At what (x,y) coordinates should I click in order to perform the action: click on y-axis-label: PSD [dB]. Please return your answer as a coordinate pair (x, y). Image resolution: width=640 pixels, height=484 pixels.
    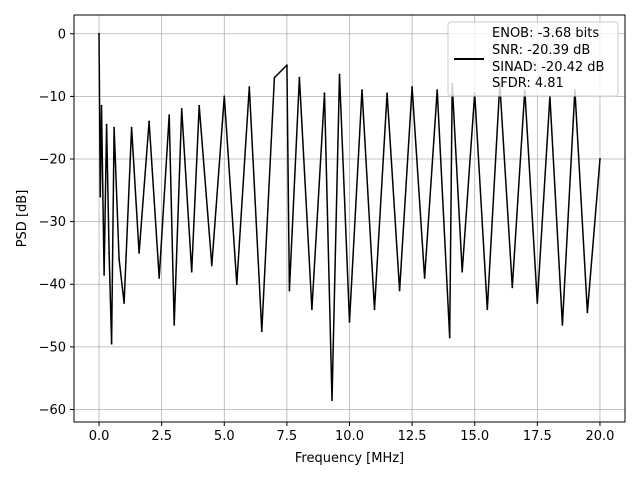
    Looking at the image, I should click on (22, 219).